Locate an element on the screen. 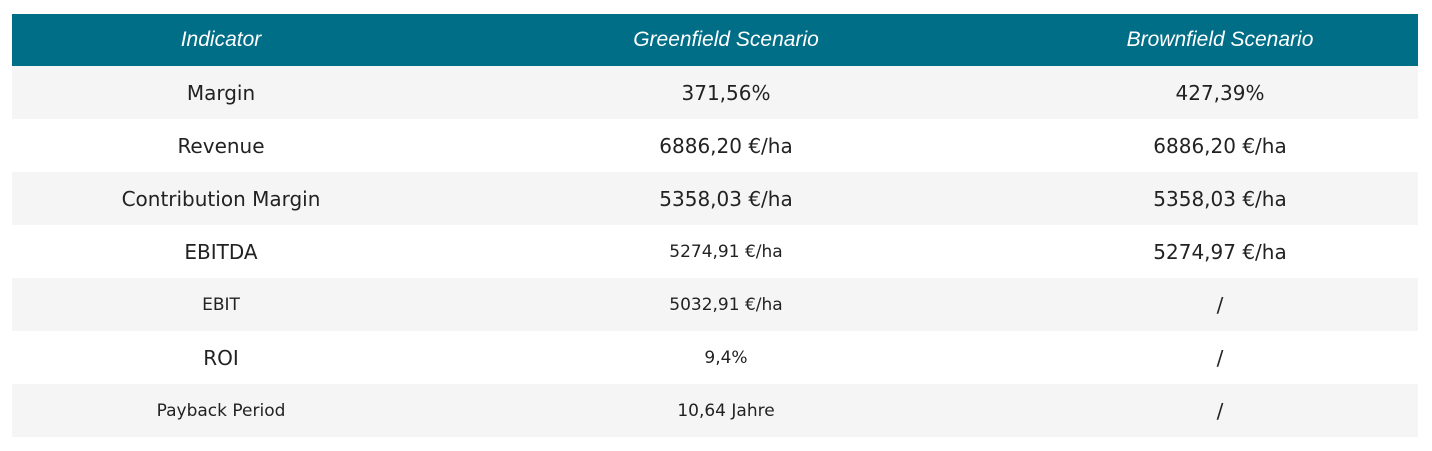 The width and height of the screenshot is (1432, 451). cell: Margin is located at coordinates (221, 92).